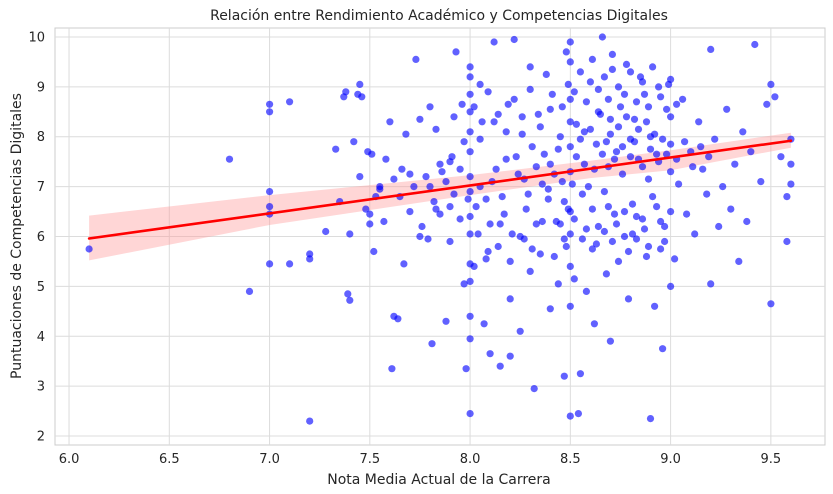 The image size is (833, 494). What do you see at coordinates (36, 237) in the screenshot?
I see `y-axis-ticks: 2 3 4 5 6 7 8 9 10` at bounding box center [36, 237].